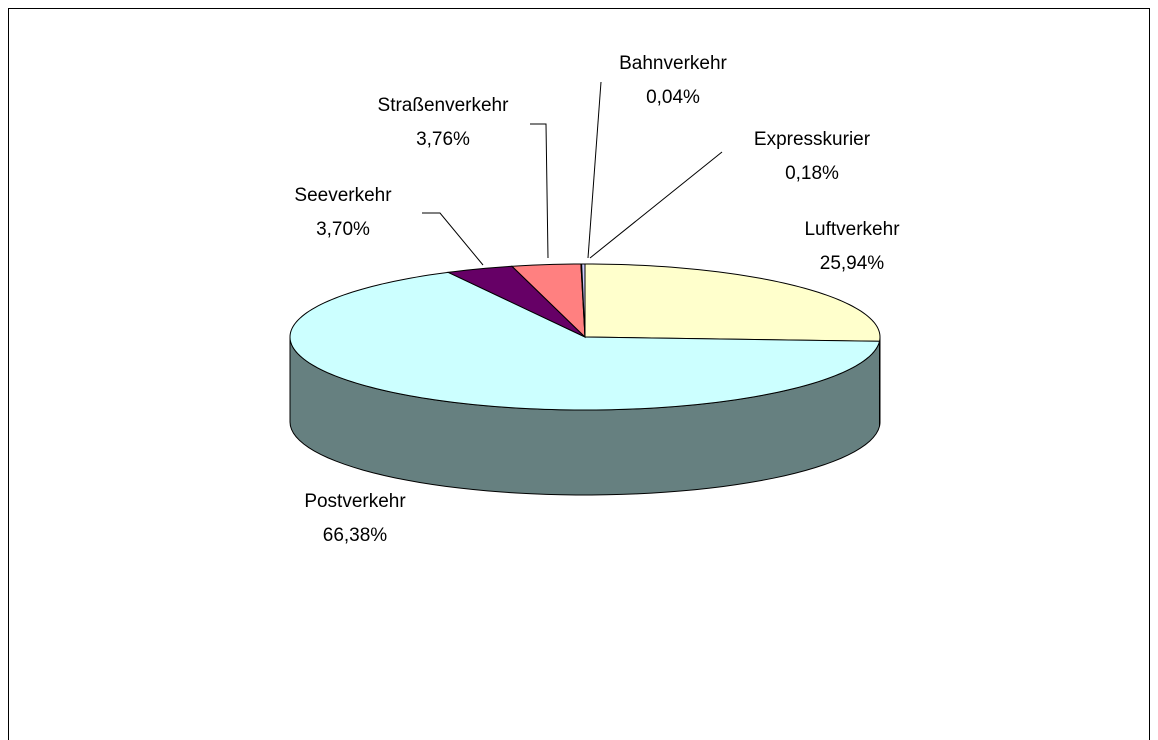  I want to click on slice-label: Straßenverkehr, so click(444, 105).